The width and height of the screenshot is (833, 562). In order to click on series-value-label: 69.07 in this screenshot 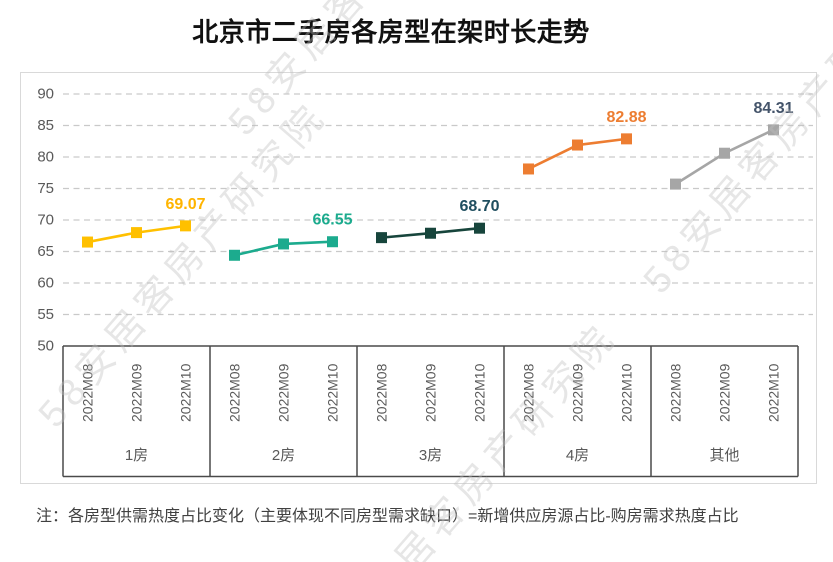, I will do `click(185, 204)`.